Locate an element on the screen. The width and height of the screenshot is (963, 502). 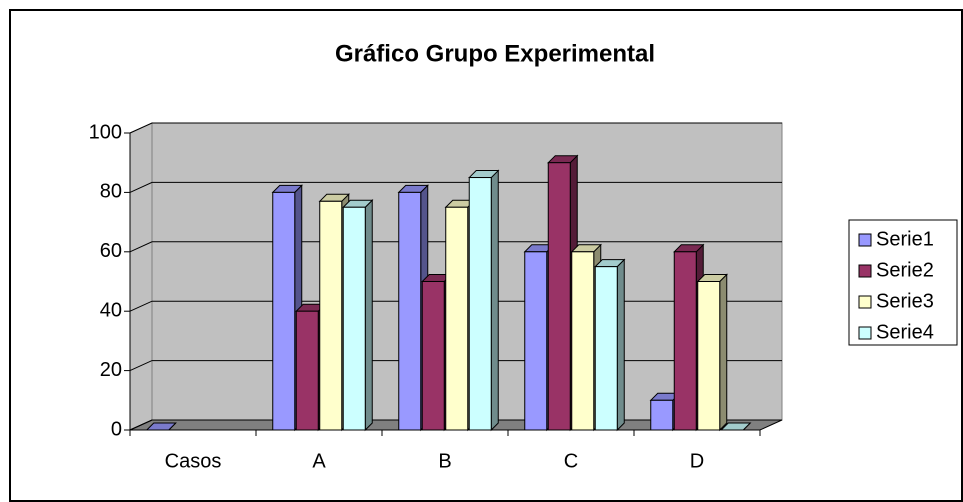
legend-label: Serie2 is located at coordinates (905, 270).